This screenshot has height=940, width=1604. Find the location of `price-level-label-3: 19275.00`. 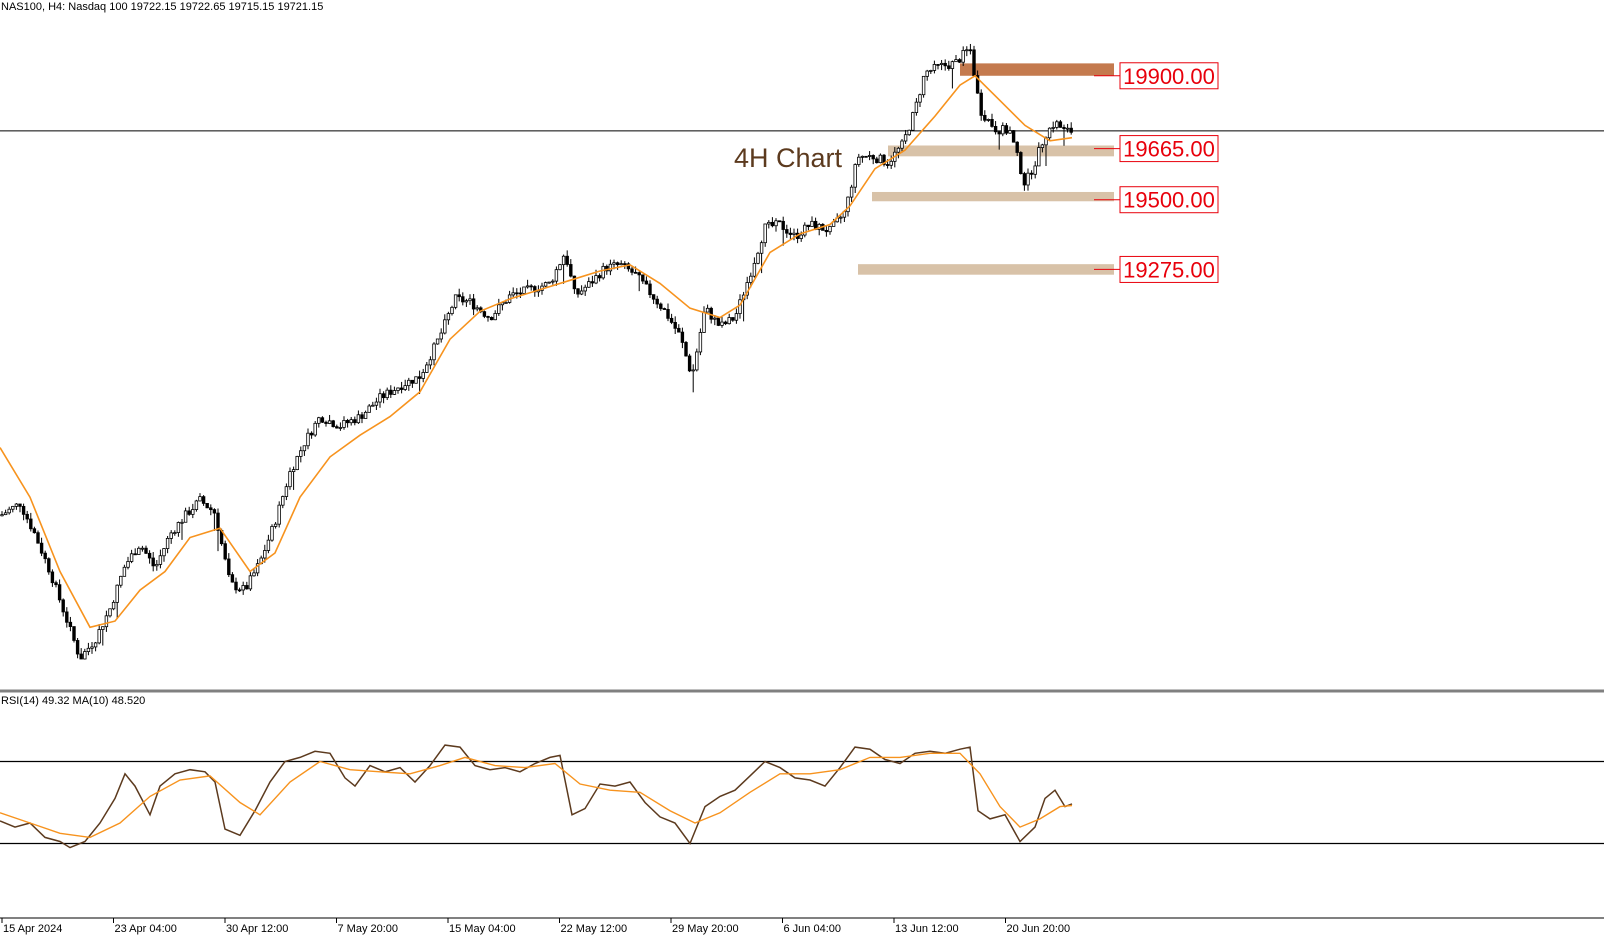

price-level-label-3: 19275.00 is located at coordinates (1169, 269).